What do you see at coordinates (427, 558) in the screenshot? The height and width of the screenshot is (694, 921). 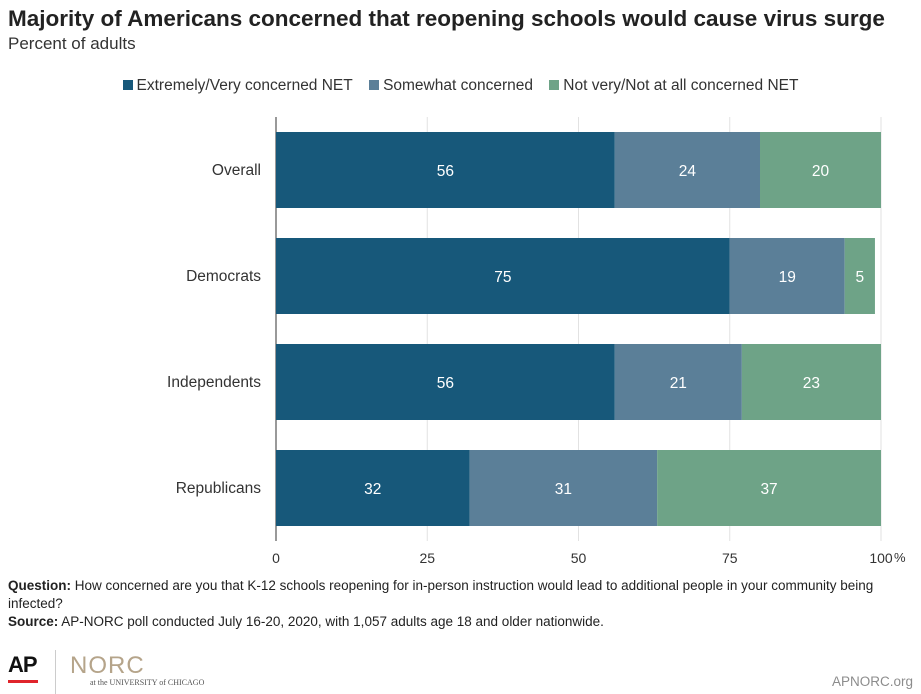 I see `x-tick-label: 25` at bounding box center [427, 558].